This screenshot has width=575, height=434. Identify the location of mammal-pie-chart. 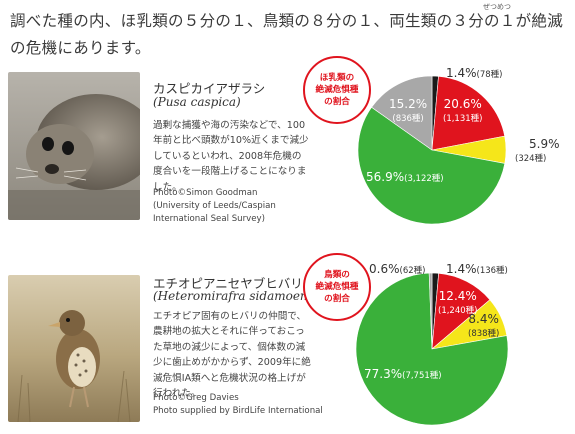
(432, 150).